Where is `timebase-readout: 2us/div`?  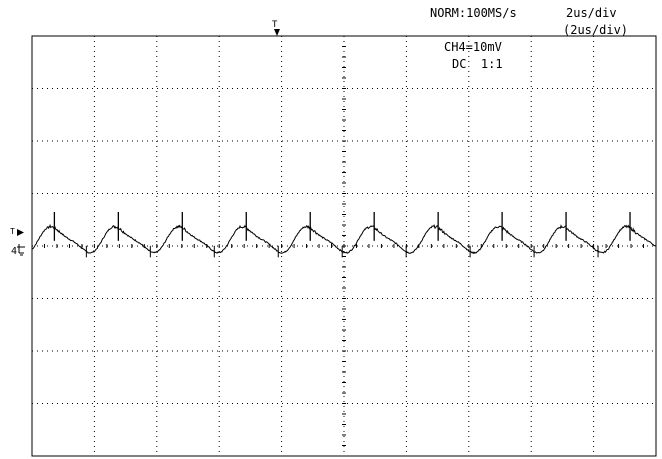 timebase-readout: 2us/div is located at coordinates (591, 13).